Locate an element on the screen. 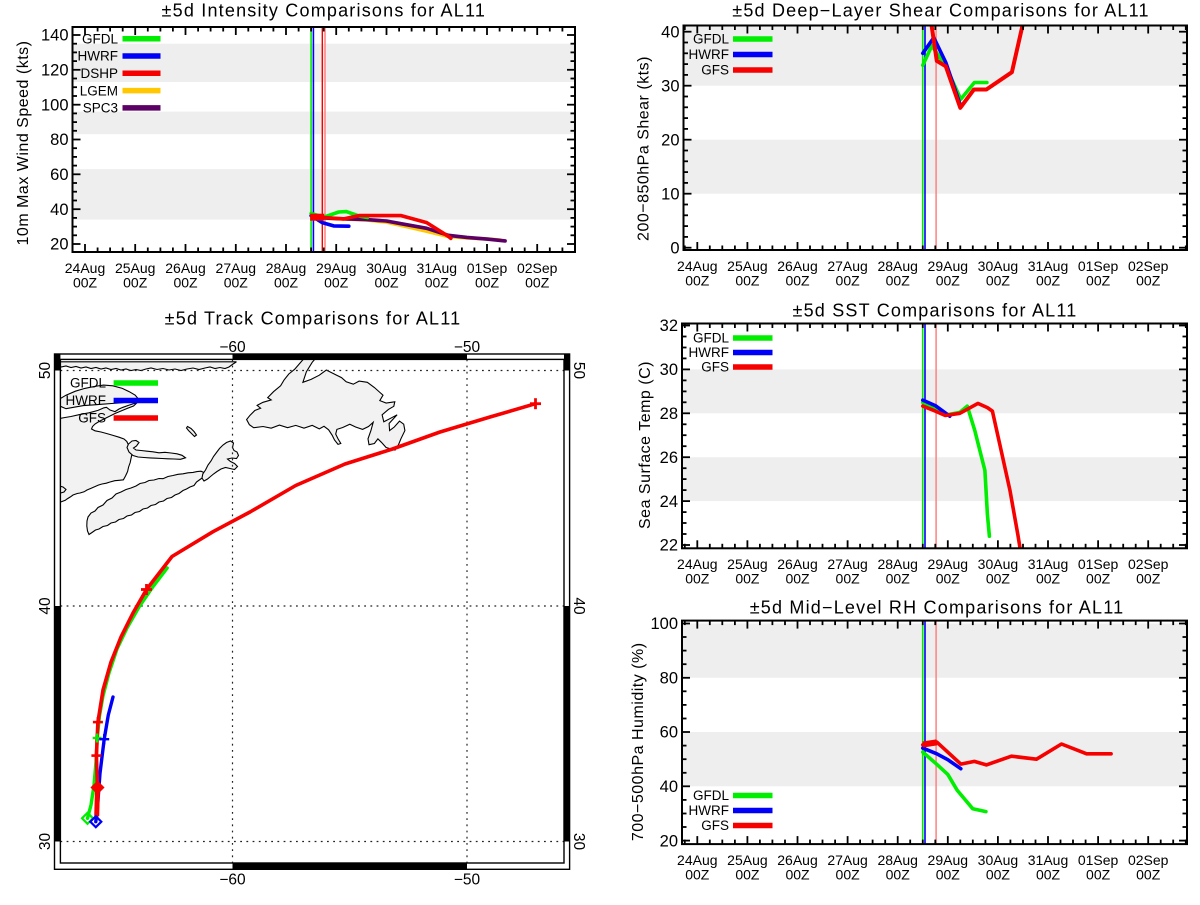  svg-text: 100 is located at coordinates (664, 624).